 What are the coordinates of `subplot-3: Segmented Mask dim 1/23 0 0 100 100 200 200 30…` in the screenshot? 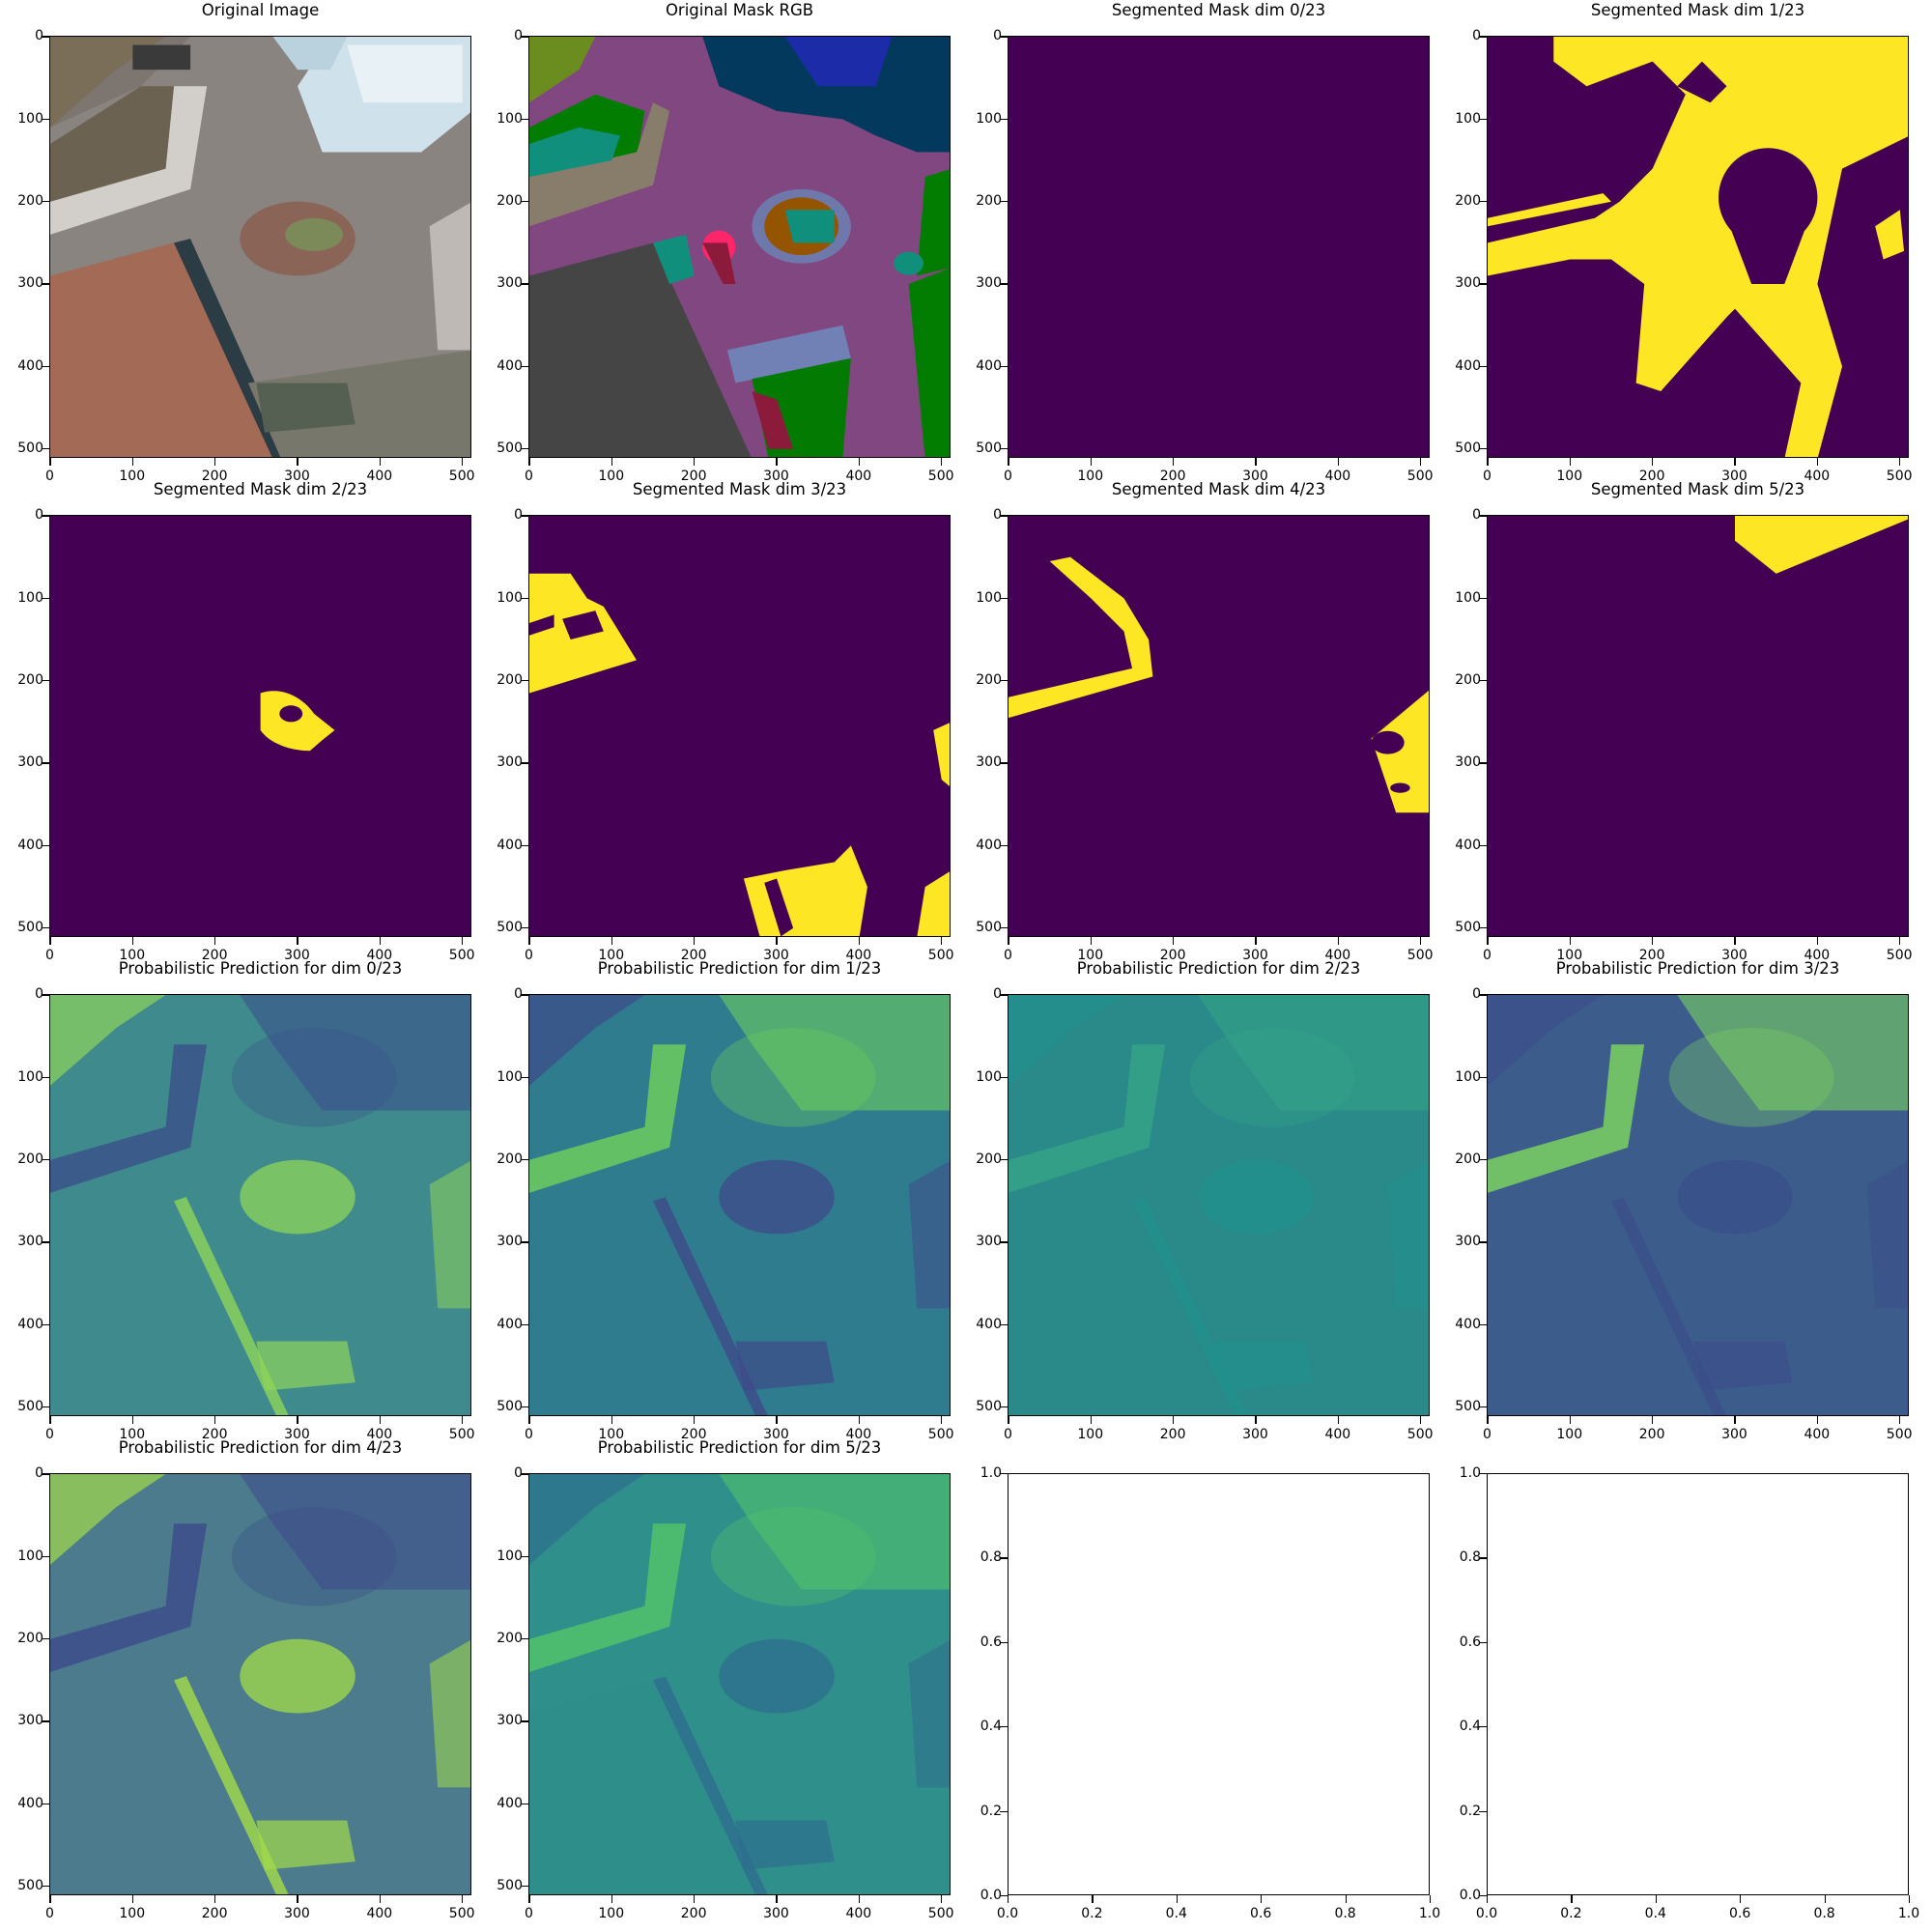 It's located at (1683, 242).